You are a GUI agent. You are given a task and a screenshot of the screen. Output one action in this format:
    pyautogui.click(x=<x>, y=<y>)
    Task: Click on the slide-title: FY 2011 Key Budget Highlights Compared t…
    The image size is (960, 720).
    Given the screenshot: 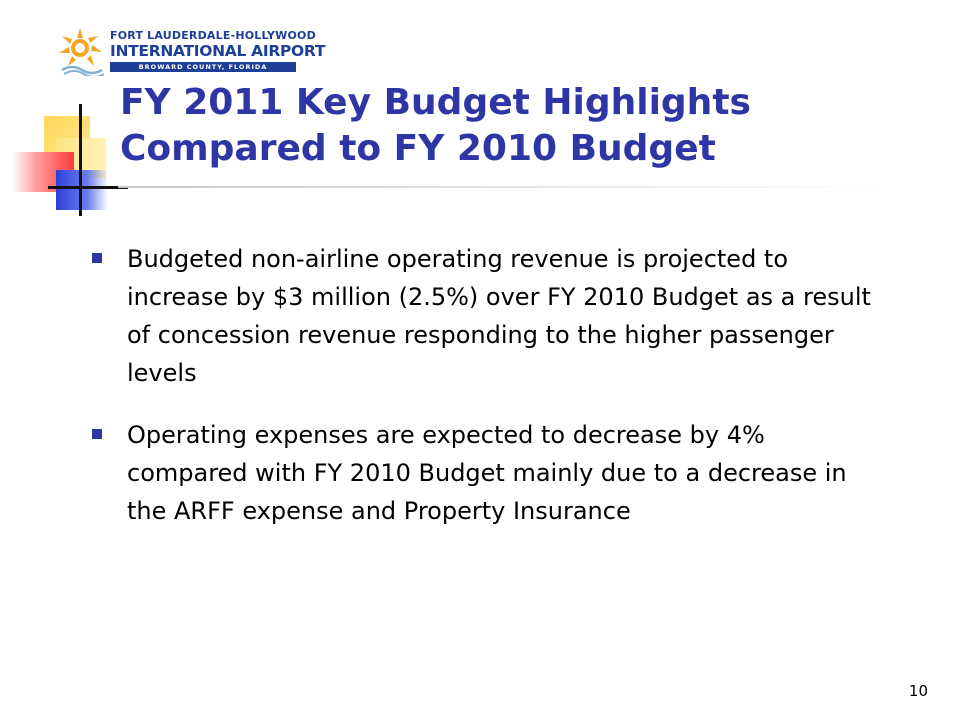 What is the action you would take?
    pyautogui.click(x=510, y=126)
    